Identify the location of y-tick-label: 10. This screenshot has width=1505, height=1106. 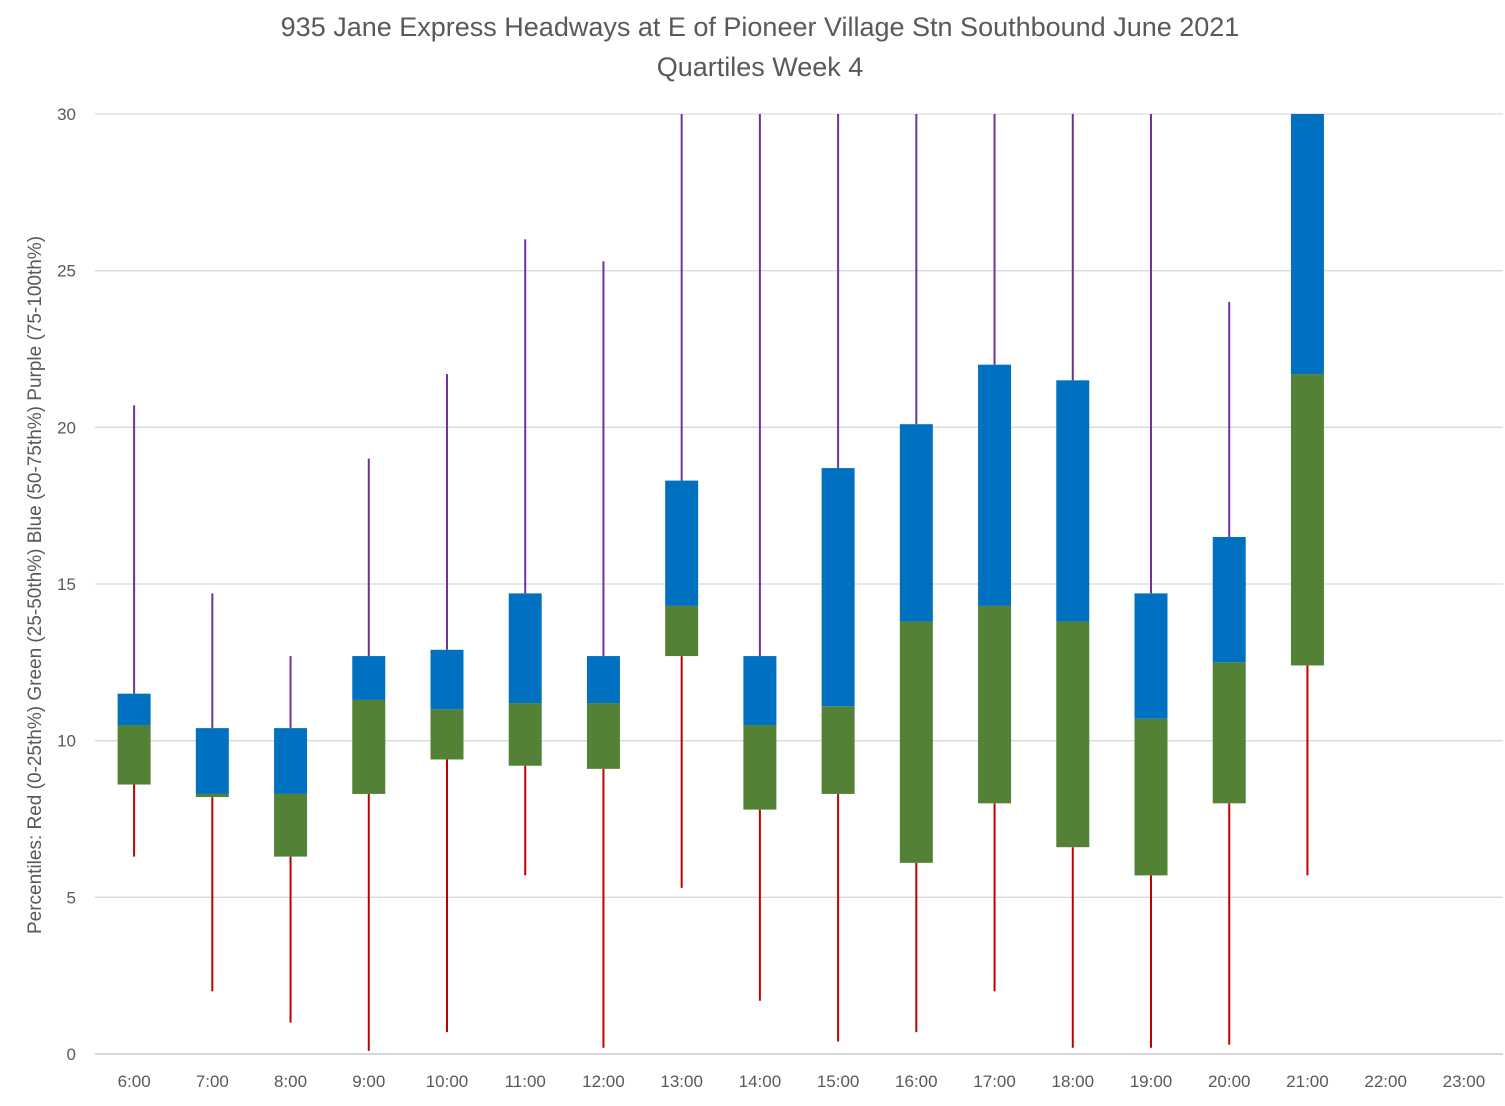
(66, 741).